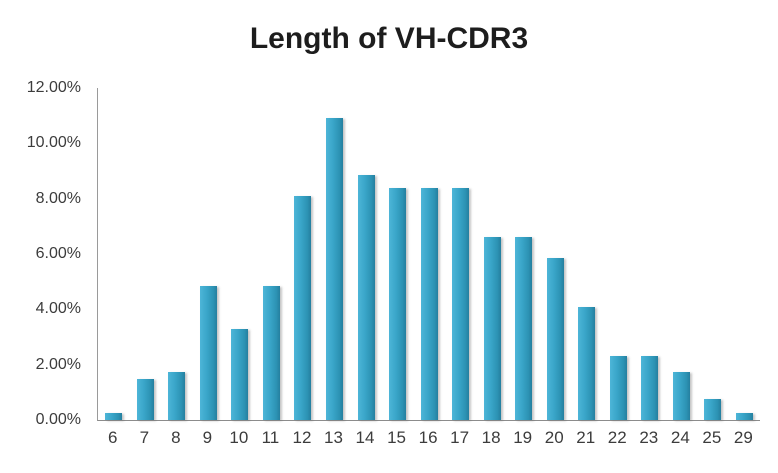  I want to click on x-tick-label: 25, so click(712, 437).